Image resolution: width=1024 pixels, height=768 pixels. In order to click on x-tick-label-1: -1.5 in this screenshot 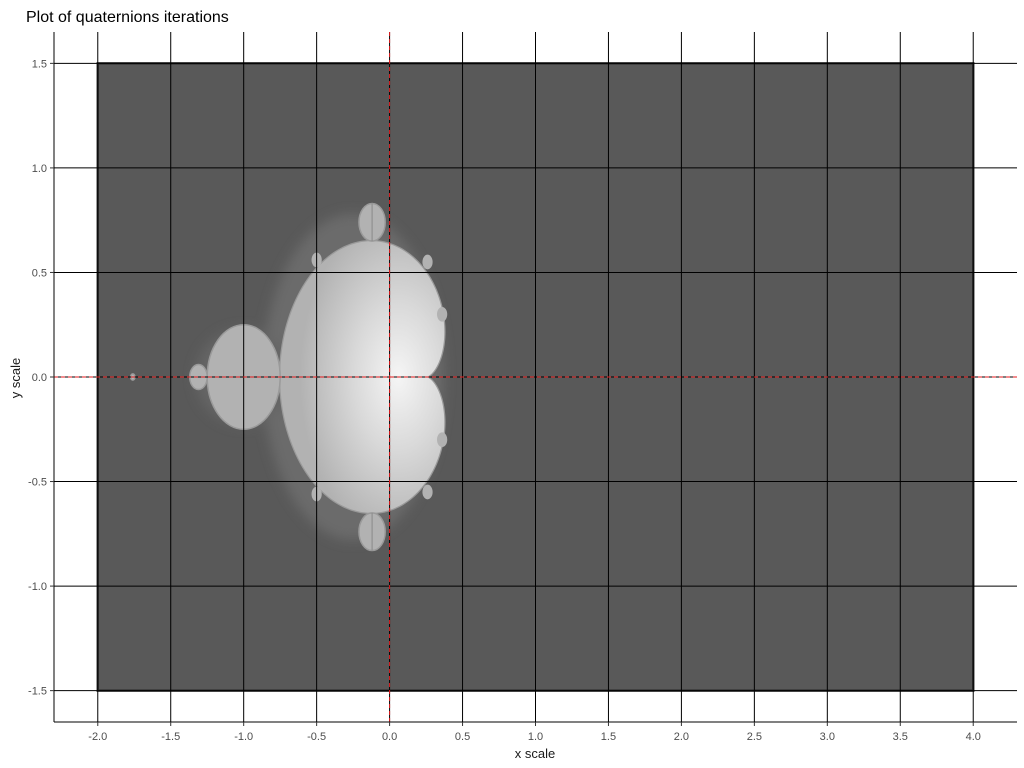, I will do `click(170, 737)`.